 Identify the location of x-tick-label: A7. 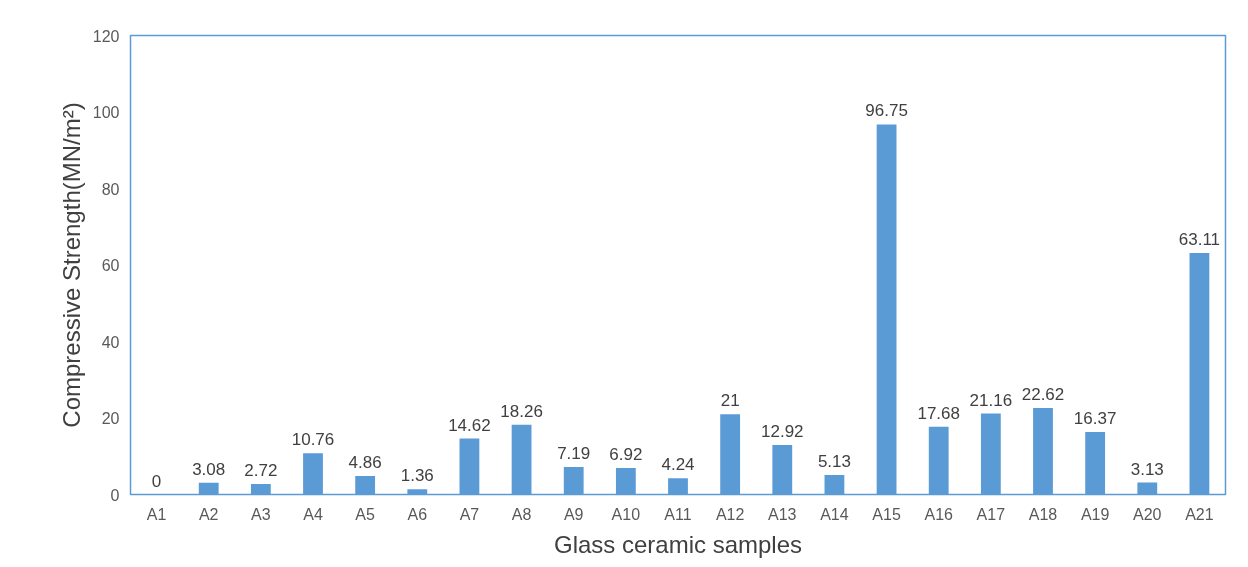
(469, 514).